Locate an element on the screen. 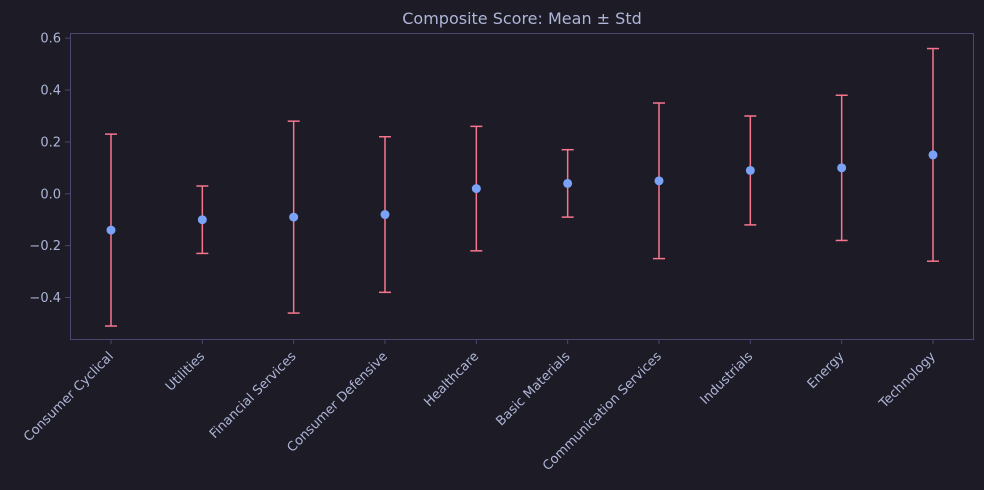 This screenshot has height=490, width=984. x-tick-label: Basic Materials is located at coordinates (533, 389).